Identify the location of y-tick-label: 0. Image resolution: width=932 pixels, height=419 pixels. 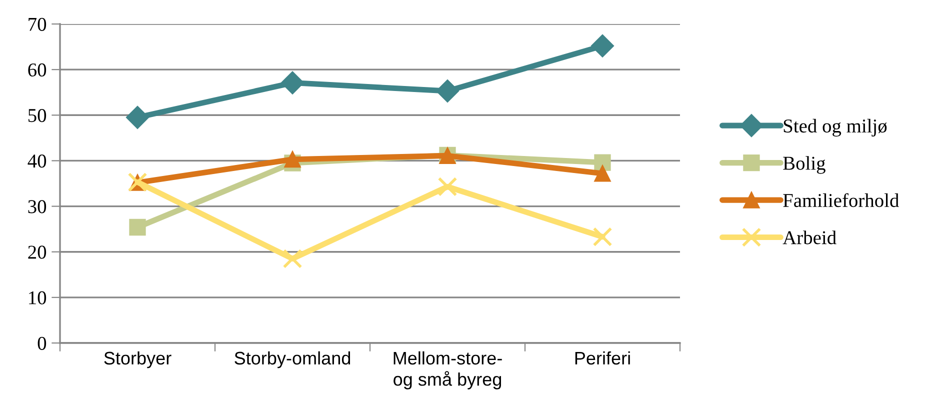
(42, 343).